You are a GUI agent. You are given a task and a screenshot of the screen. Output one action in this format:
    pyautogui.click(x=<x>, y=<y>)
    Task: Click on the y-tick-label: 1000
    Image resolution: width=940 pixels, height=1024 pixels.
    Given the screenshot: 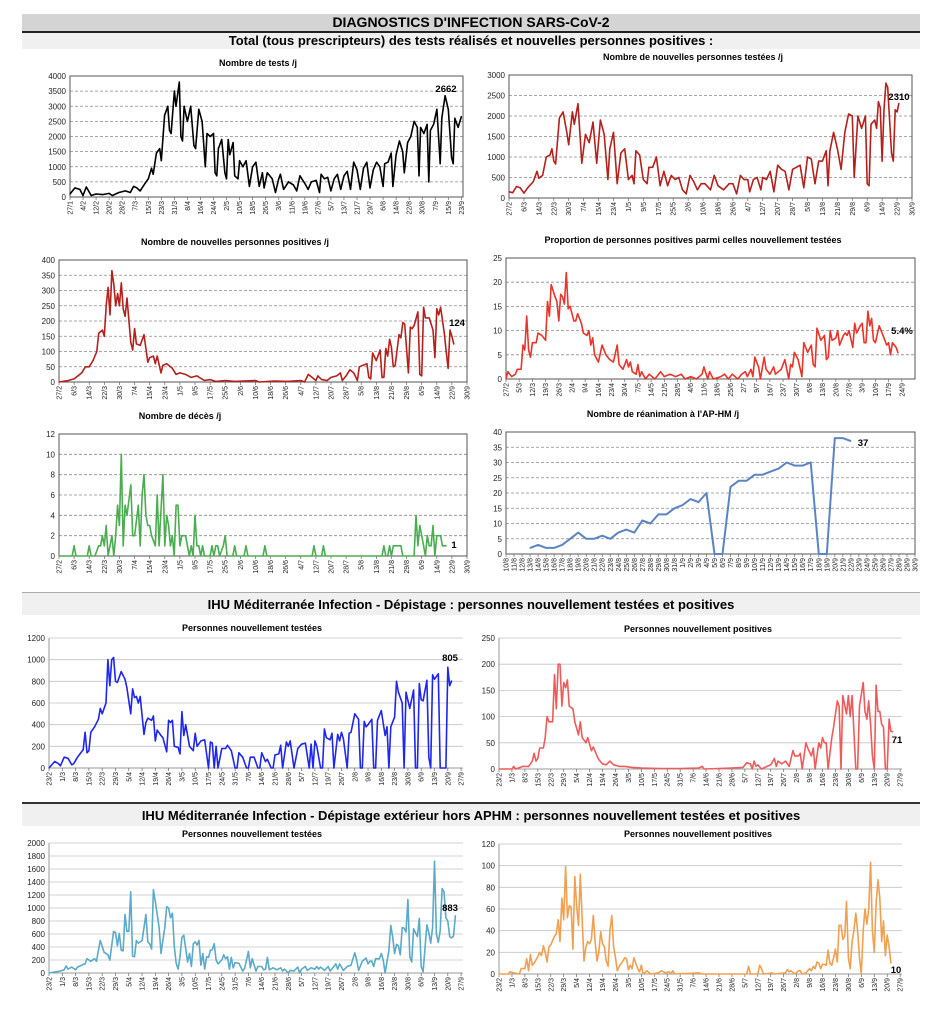 What is the action you would take?
    pyautogui.click(x=57, y=167)
    